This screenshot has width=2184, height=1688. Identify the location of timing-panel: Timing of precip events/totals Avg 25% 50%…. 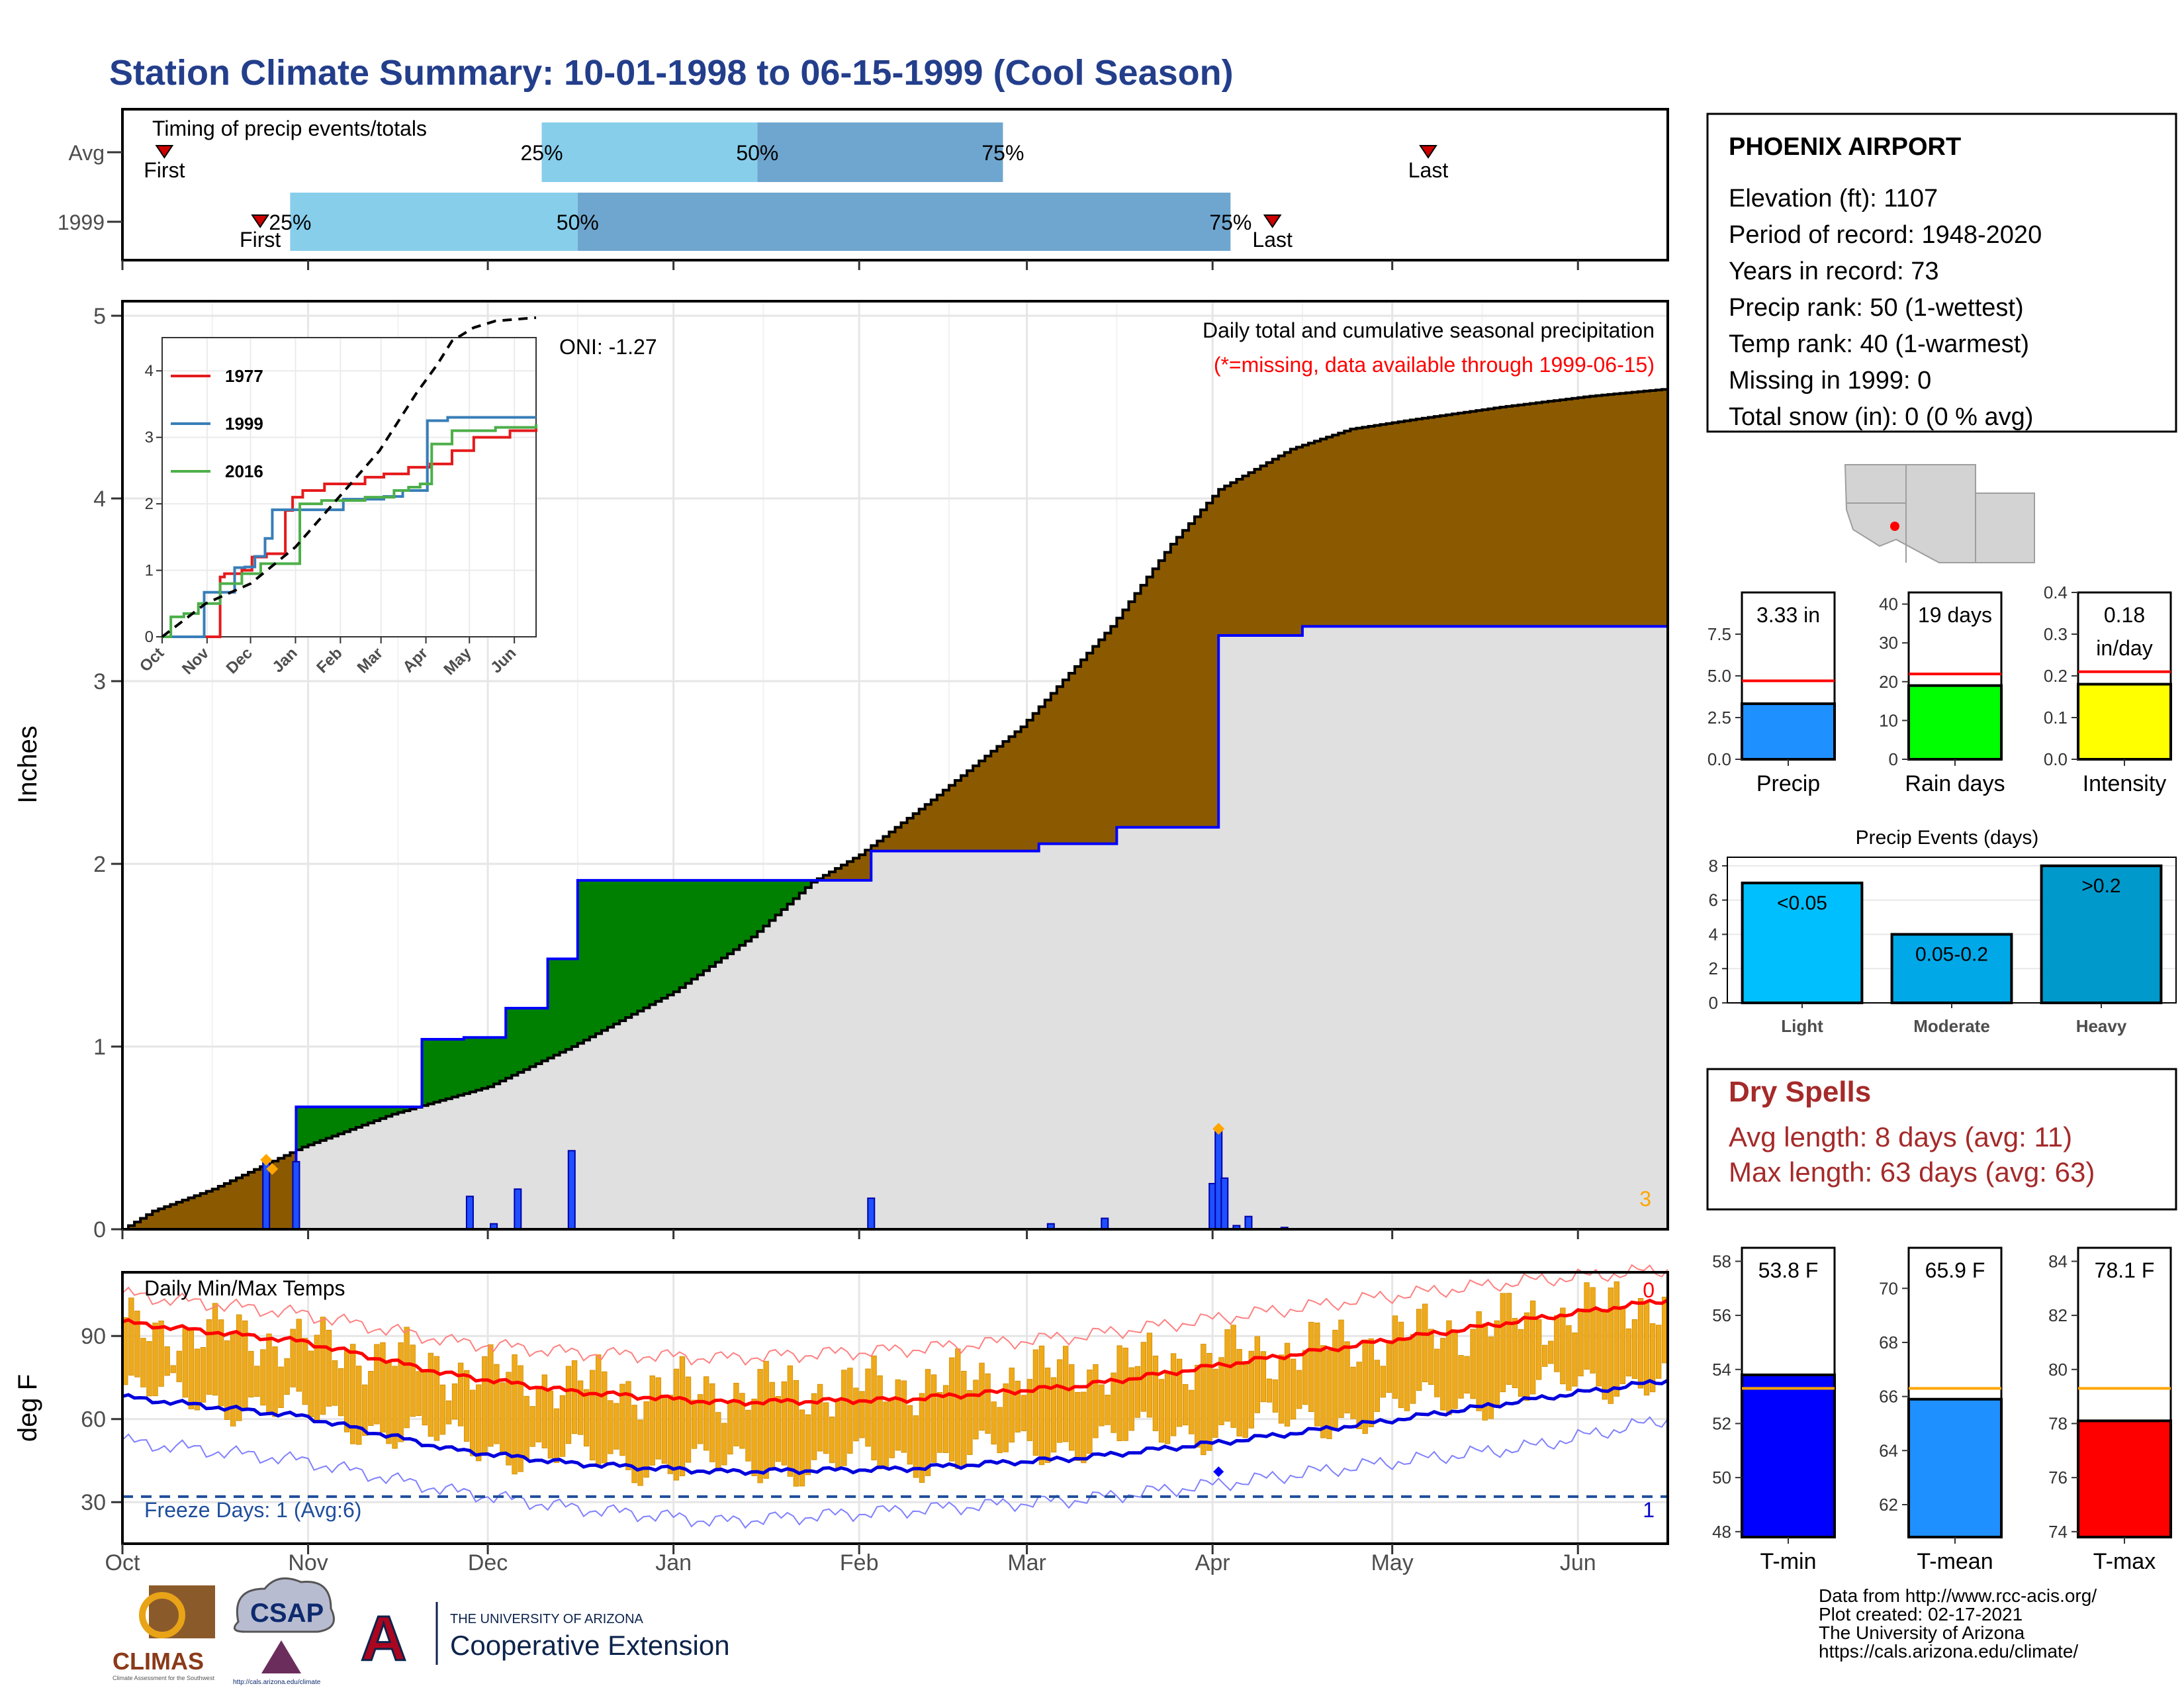
(863, 189).